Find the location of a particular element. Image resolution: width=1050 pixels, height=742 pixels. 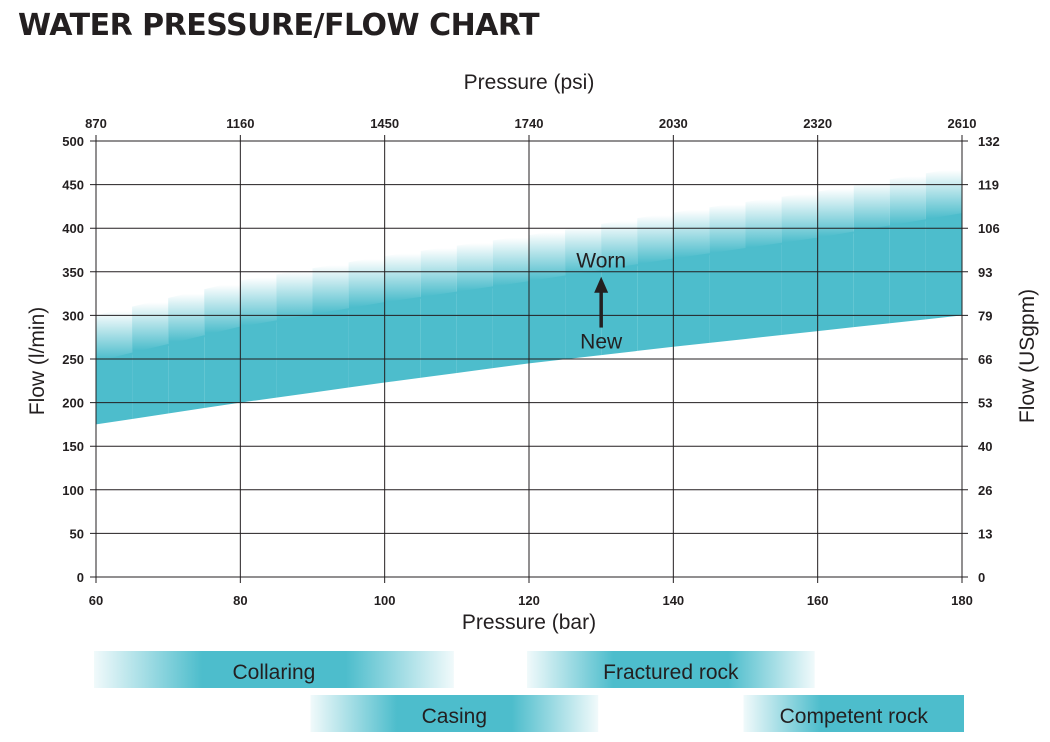

x2-tick-label: 2030 is located at coordinates (673, 123).